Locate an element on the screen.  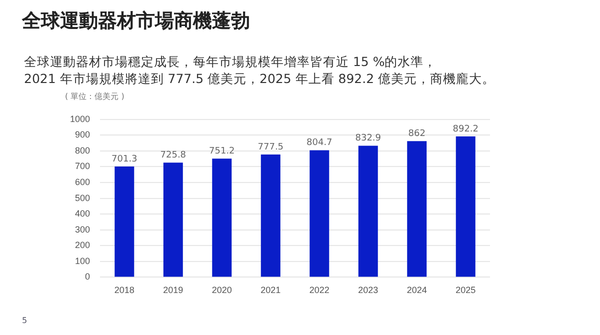
x-tick-label: 2018 is located at coordinates (124, 290).